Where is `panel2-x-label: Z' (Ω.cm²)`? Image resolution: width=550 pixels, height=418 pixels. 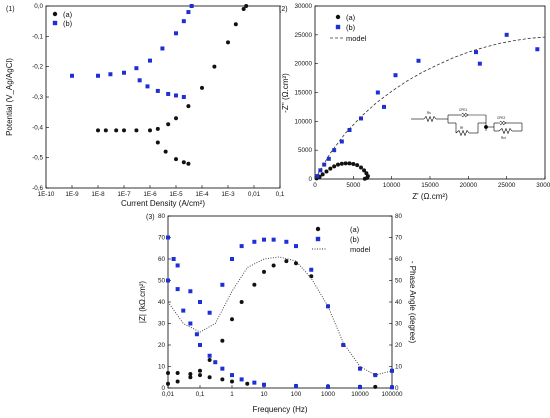
panel2-x-label: Z' (Ω.cm²) is located at coordinates (430, 196).